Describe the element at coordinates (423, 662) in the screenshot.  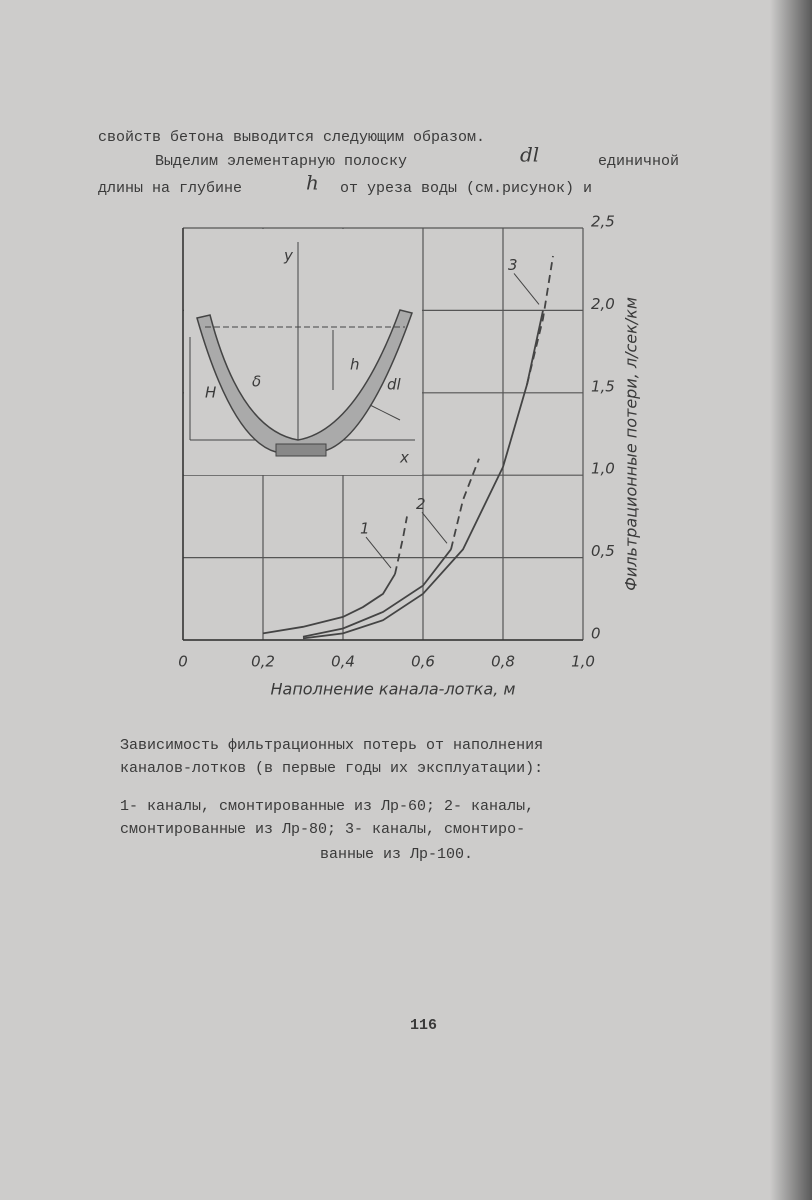
I see `x-tick-label: 0,6` at that location.